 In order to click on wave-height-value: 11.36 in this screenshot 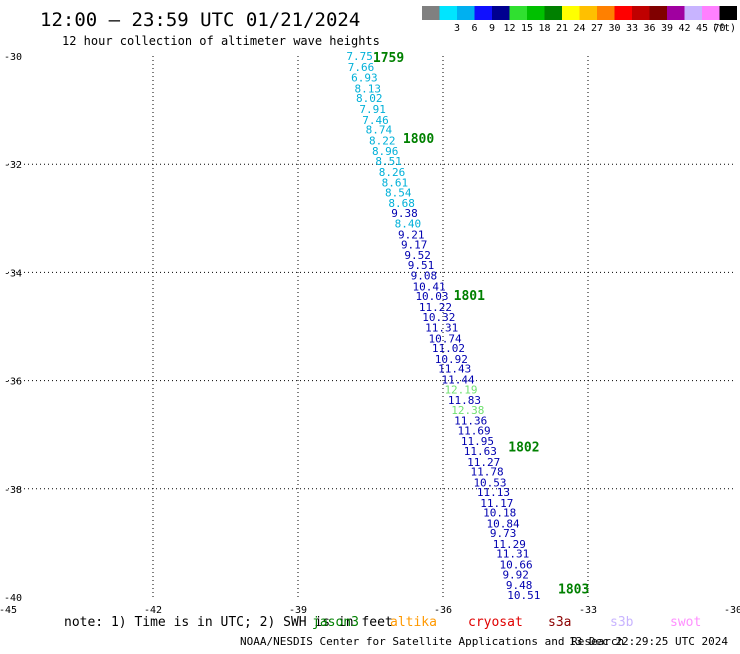, I will do `click(470, 421)`.